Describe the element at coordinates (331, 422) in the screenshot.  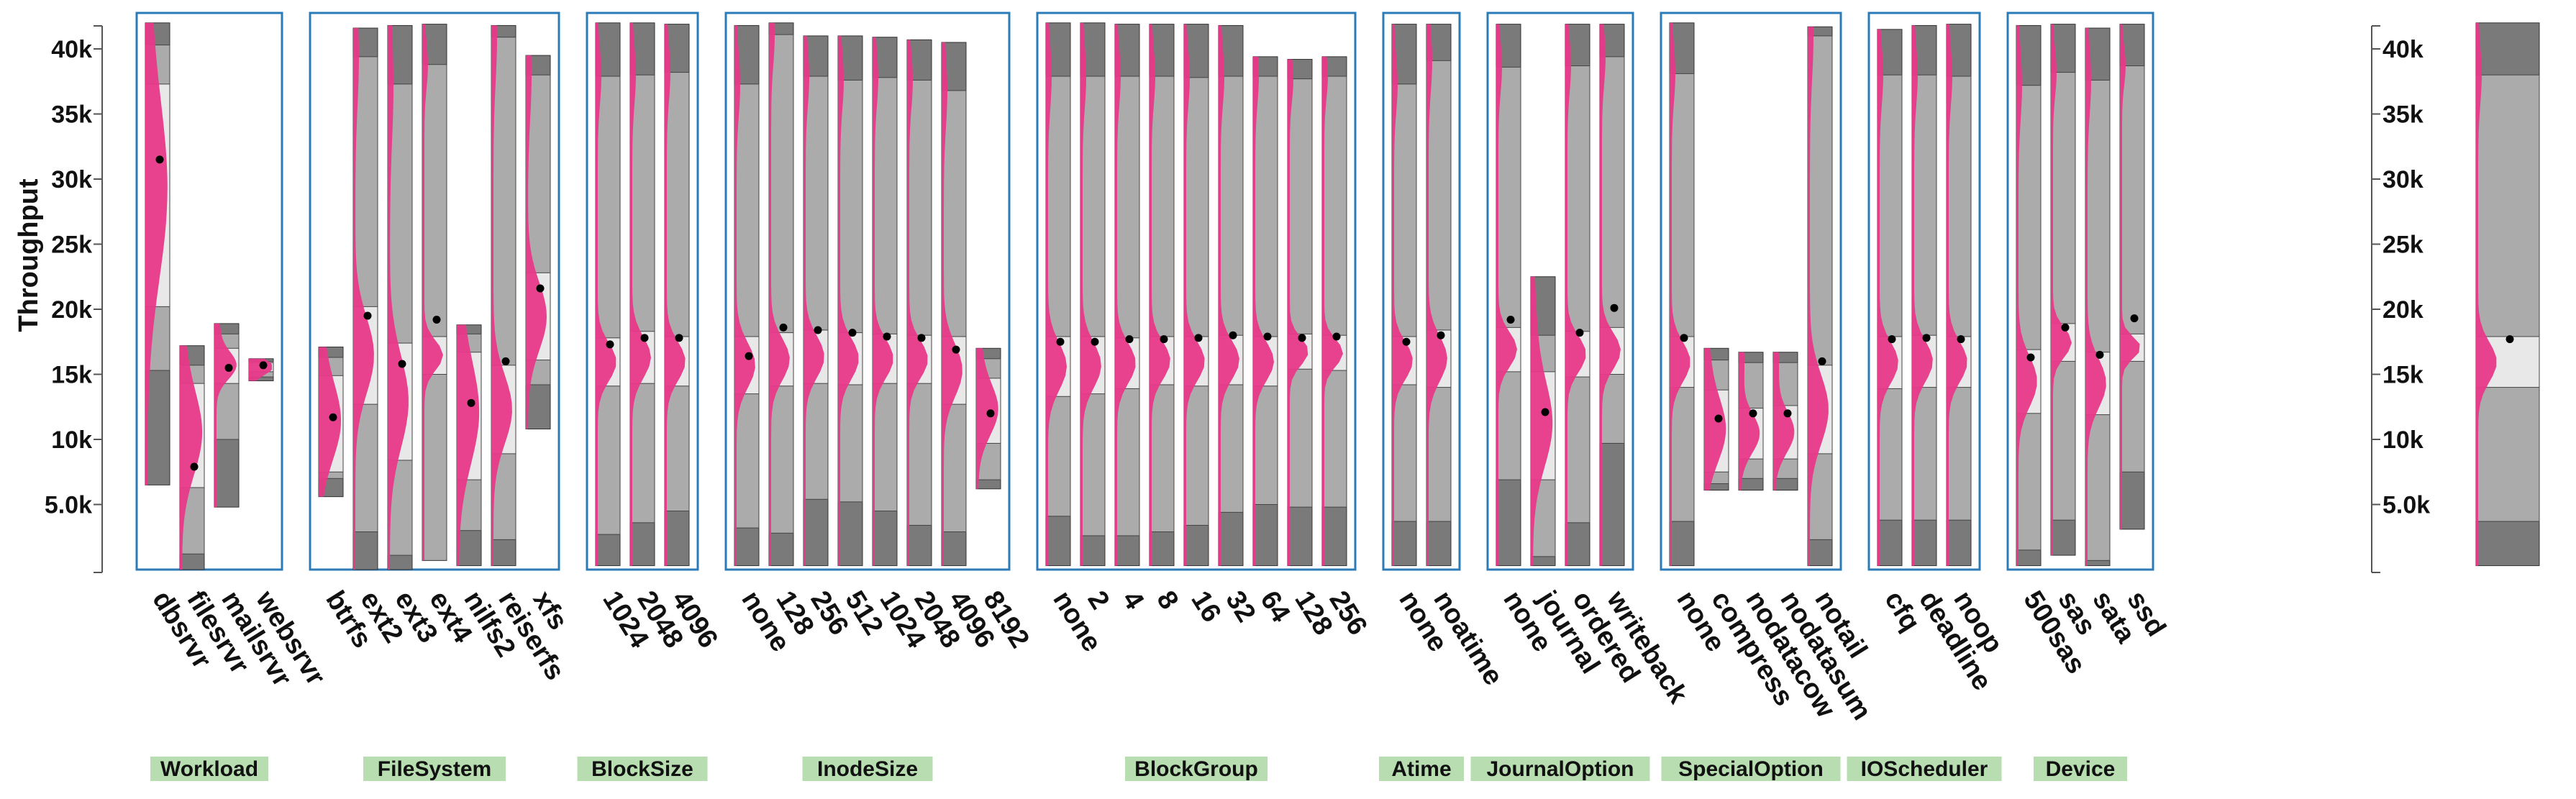
I see `box-filesystem-btrfs` at that location.